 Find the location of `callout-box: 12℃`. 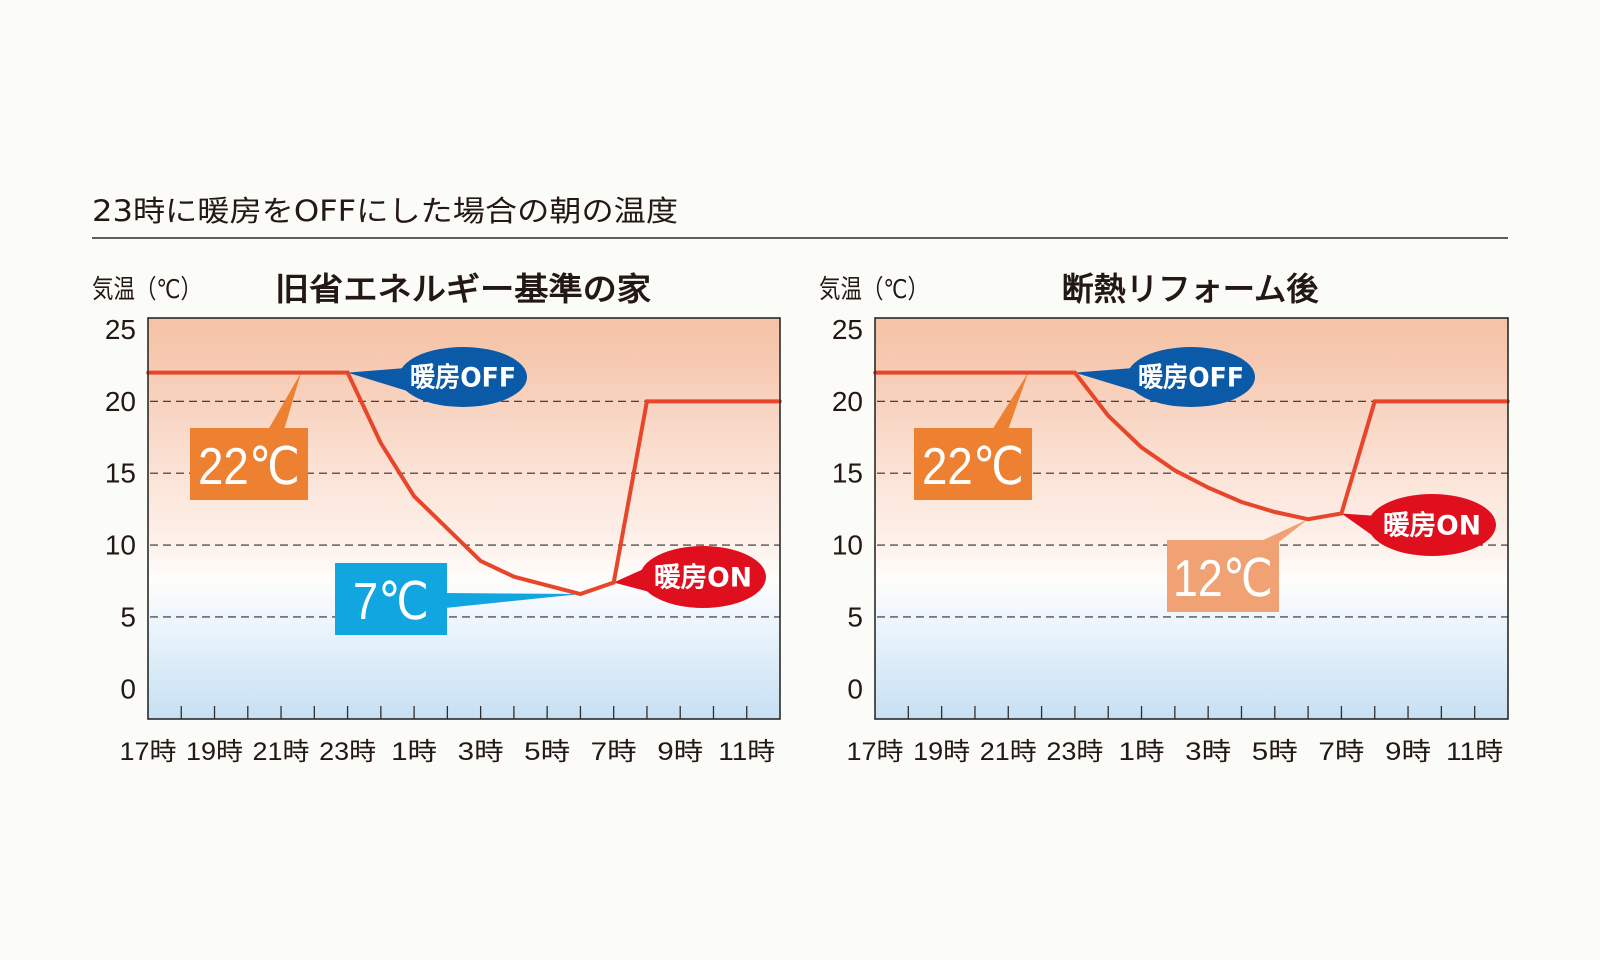

callout-box: 12℃ is located at coordinates (1238, 565).